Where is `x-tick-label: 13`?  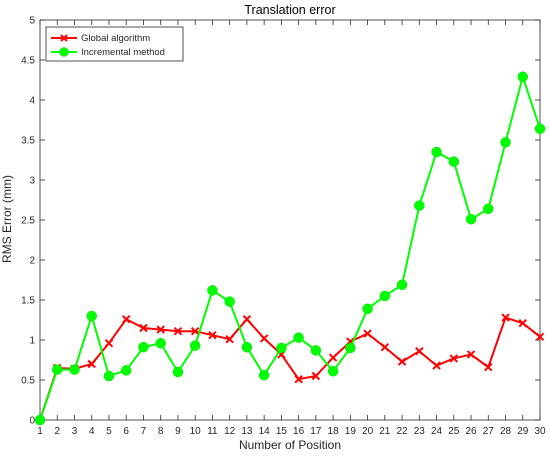
x-tick-label: 13 is located at coordinates (247, 431).